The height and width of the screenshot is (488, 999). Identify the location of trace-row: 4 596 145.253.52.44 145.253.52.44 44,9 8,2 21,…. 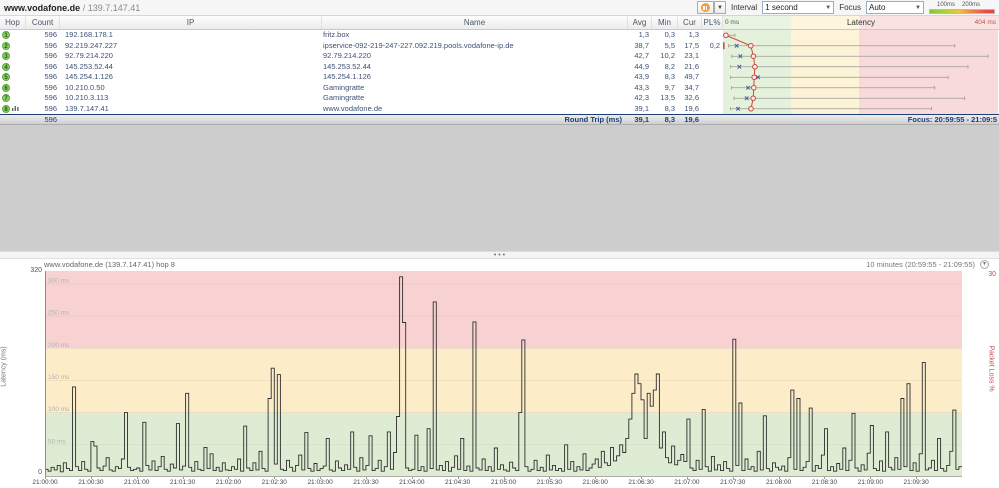
(499, 67).